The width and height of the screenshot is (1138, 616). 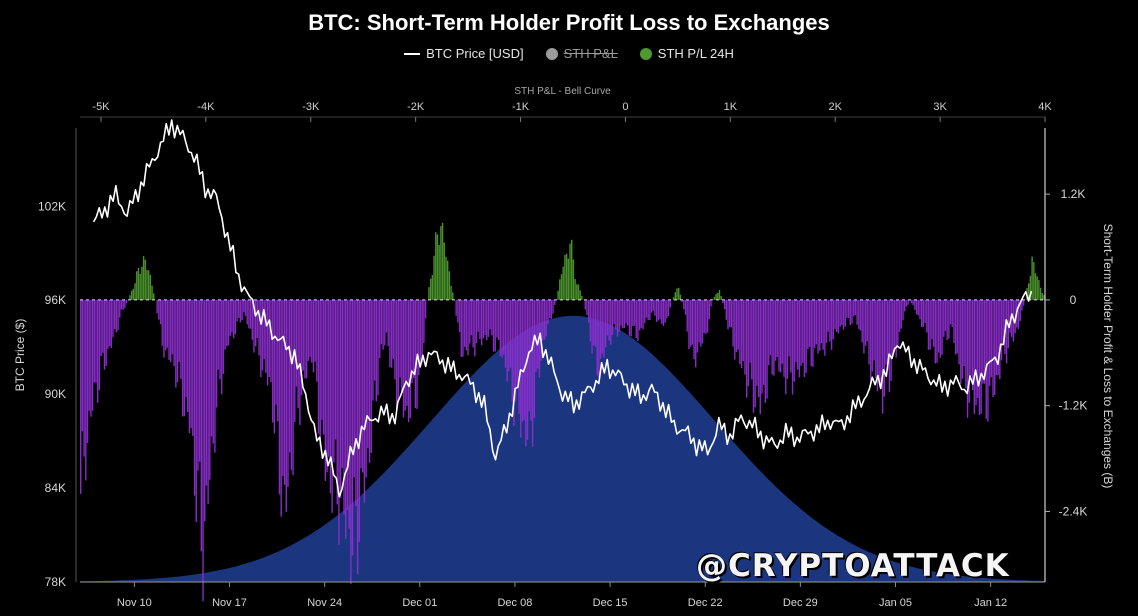 I want to click on legend-item-sth: STH P&L, so click(x=581, y=53).